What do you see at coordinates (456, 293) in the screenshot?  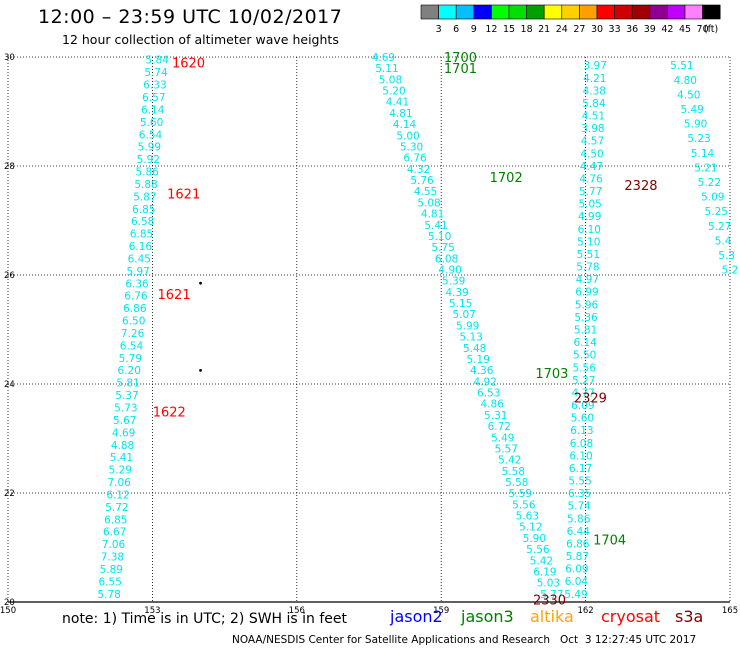 I see `wave-height-label: 4.39` at bounding box center [456, 293].